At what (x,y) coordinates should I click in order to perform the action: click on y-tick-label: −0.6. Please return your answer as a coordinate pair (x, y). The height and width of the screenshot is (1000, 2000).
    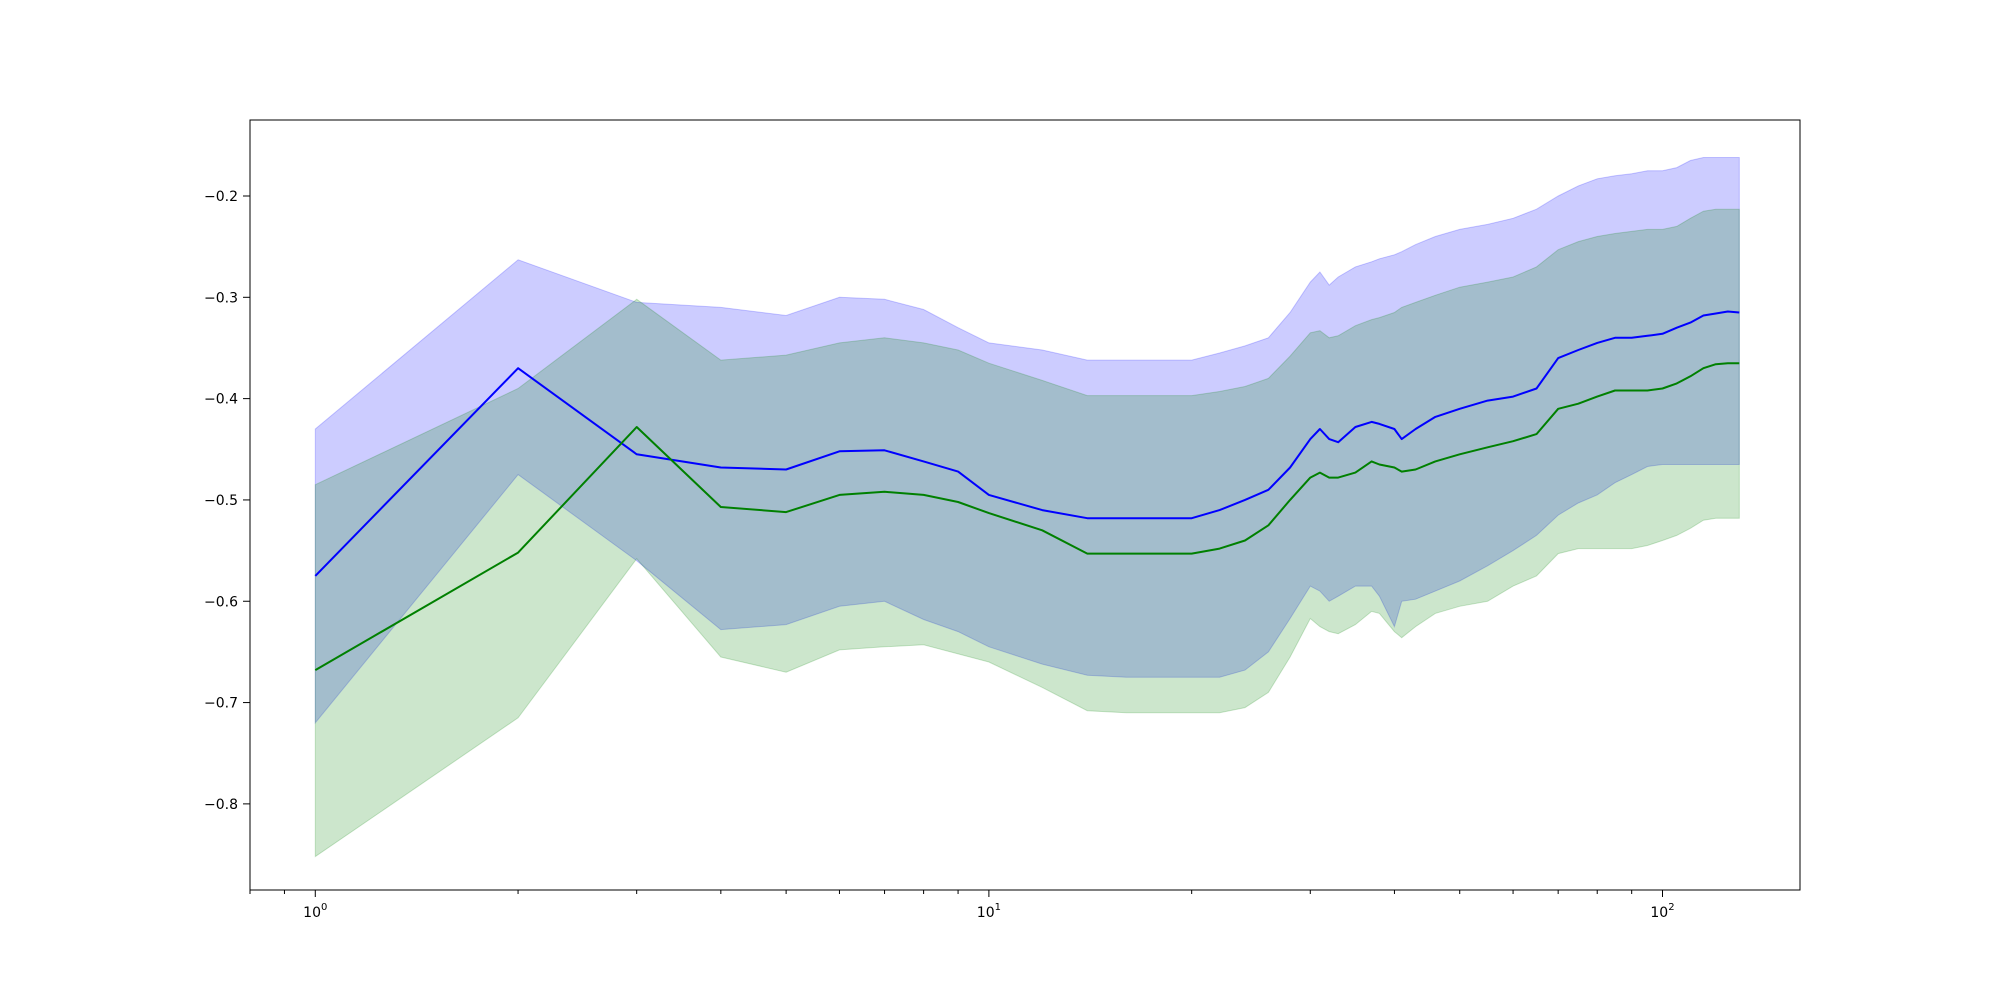
    Looking at the image, I should click on (221, 602).